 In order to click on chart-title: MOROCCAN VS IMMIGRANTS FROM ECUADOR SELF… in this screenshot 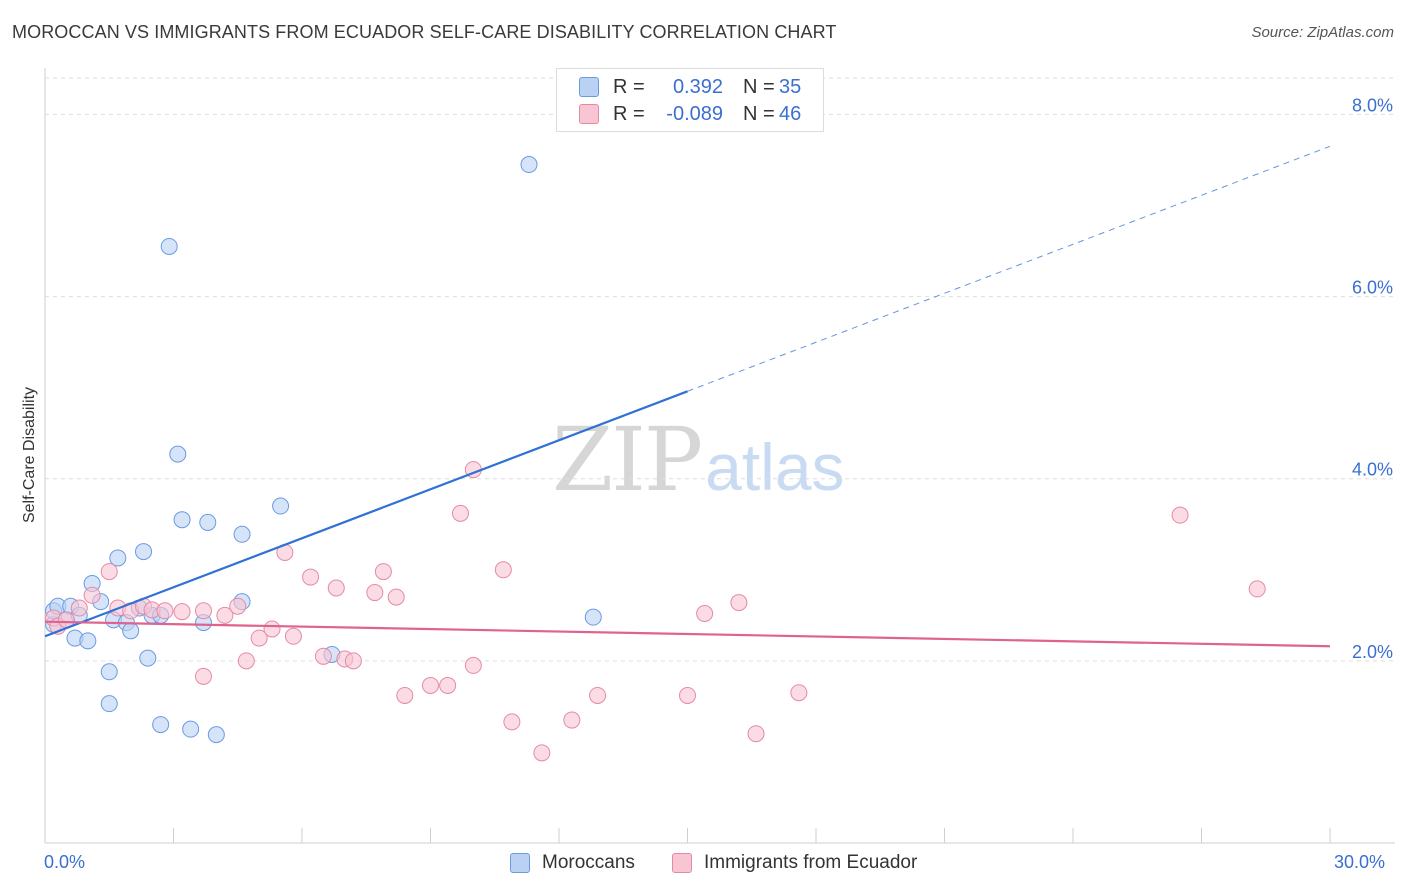, I will do `click(424, 32)`.